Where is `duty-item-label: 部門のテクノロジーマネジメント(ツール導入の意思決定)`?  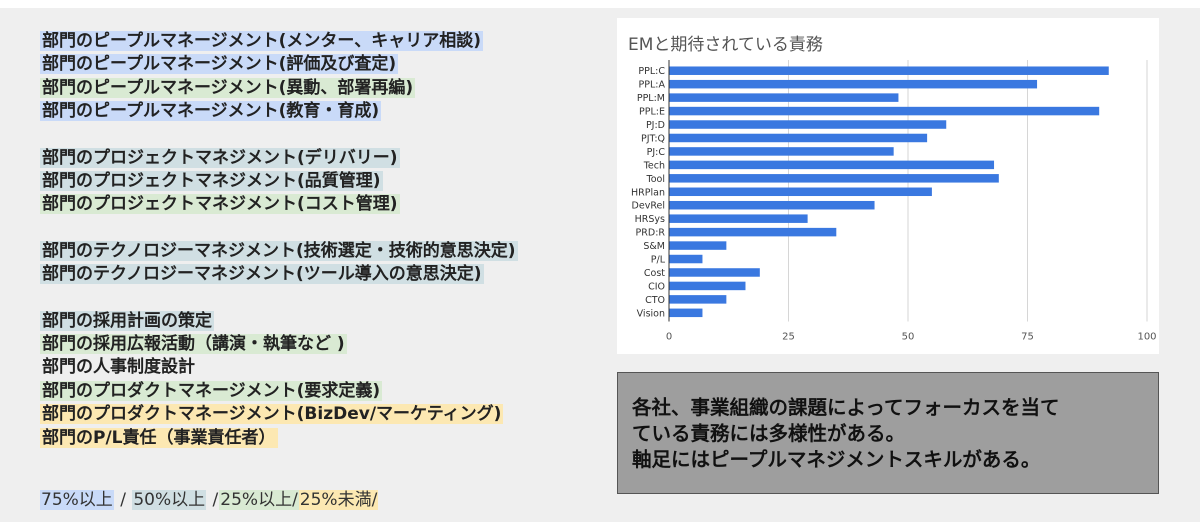
duty-item-label: 部門のテクノロジーマネジメント(ツール導入の意思決定) is located at coordinates (262, 274).